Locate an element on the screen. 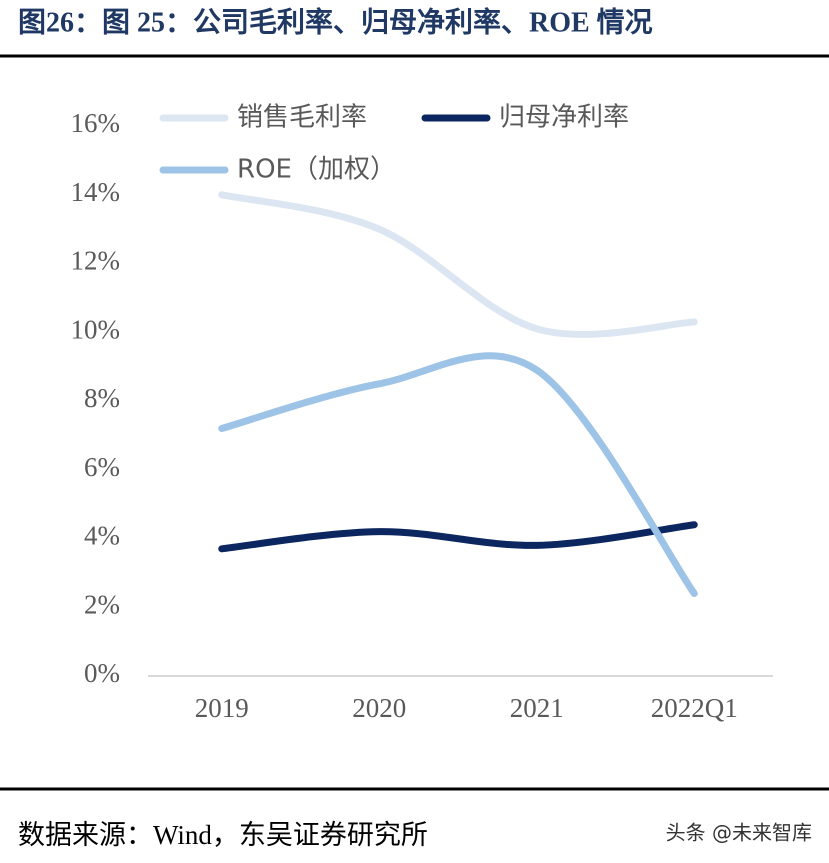 The image size is (829, 863). y-tick-label: 8% is located at coordinates (102, 398).